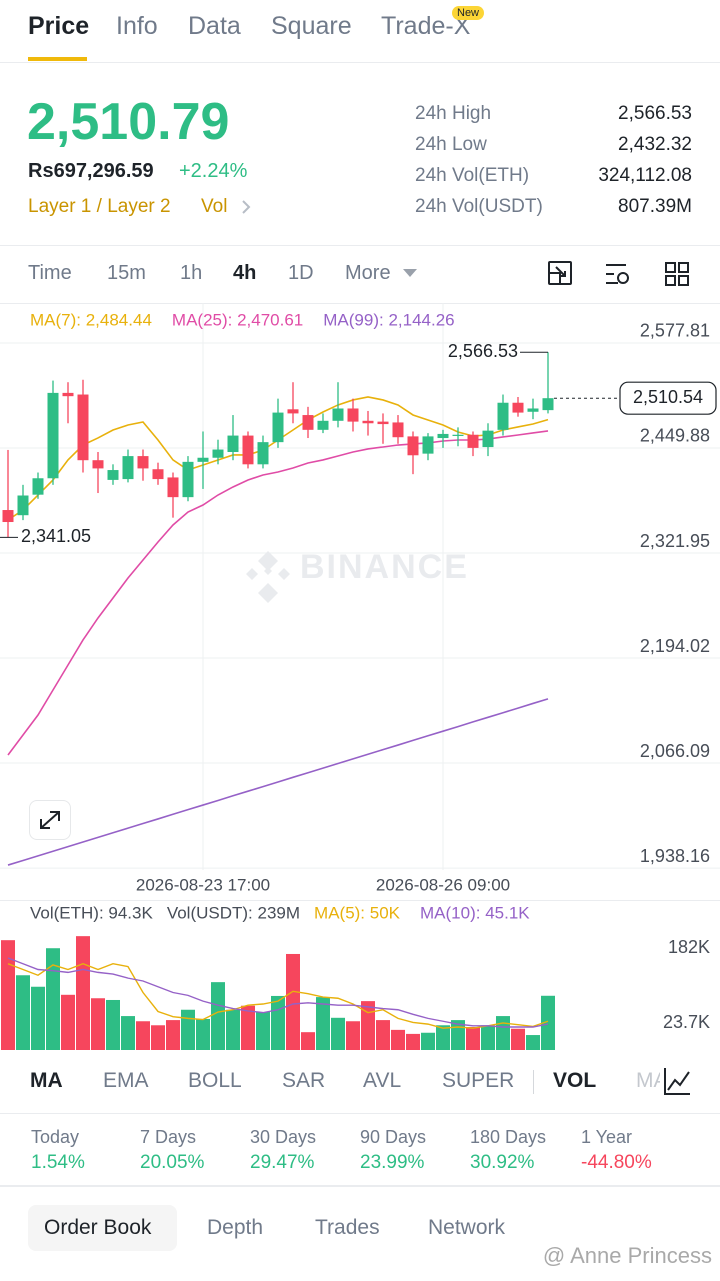 This screenshot has height=1281, width=720. What do you see at coordinates (690, 1082) in the screenshot?
I see `indicator-settings` at bounding box center [690, 1082].